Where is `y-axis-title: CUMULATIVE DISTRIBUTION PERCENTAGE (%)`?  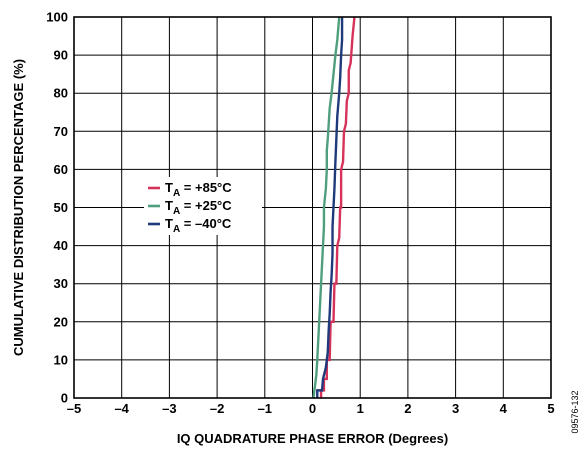 y-axis-title: CUMULATIVE DISTRIBUTION PERCENTAGE (%) is located at coordinates (18, 207).